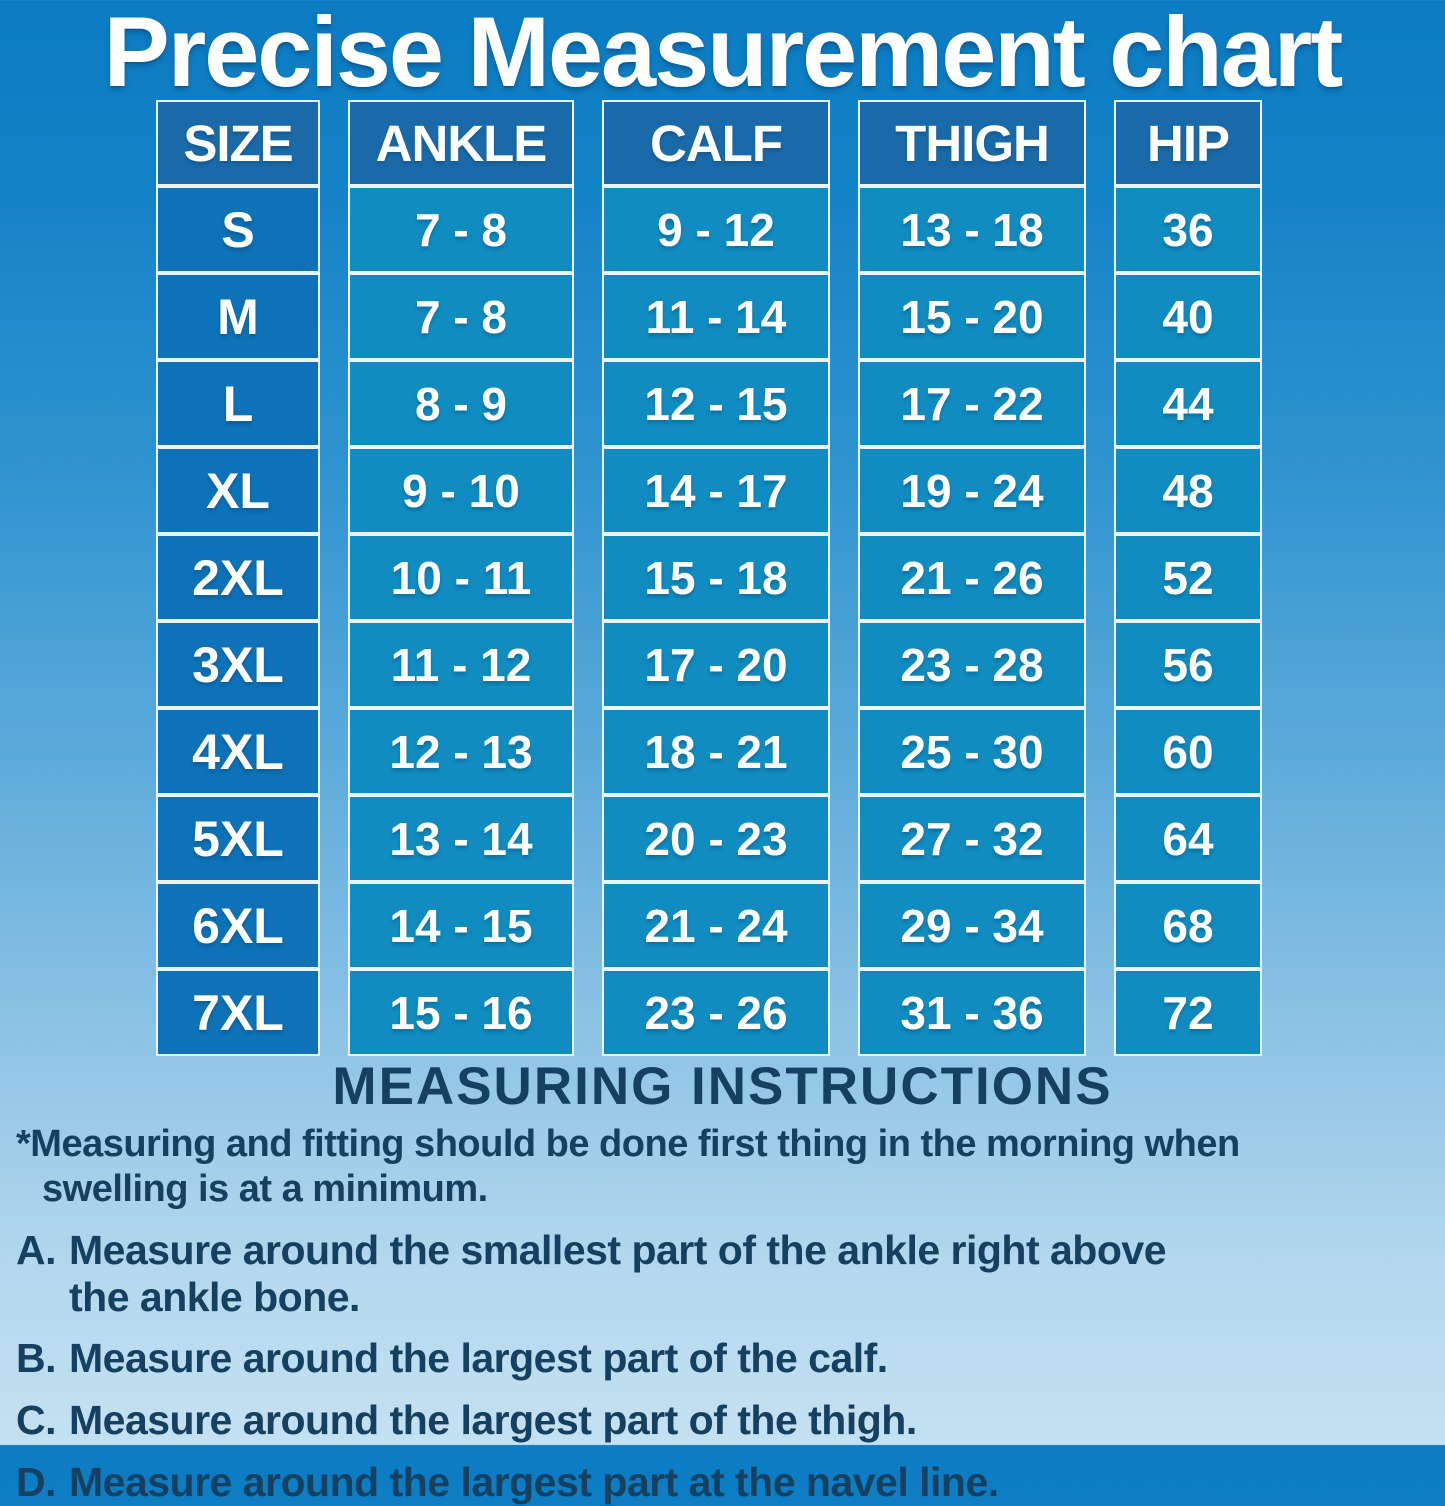 This screenshot has height=1506, width=1445. What do you see at coordinates (461, 1012) in the screenshot?
I see `table-cell: 15 - 16` at bounding box center [461, 1012].